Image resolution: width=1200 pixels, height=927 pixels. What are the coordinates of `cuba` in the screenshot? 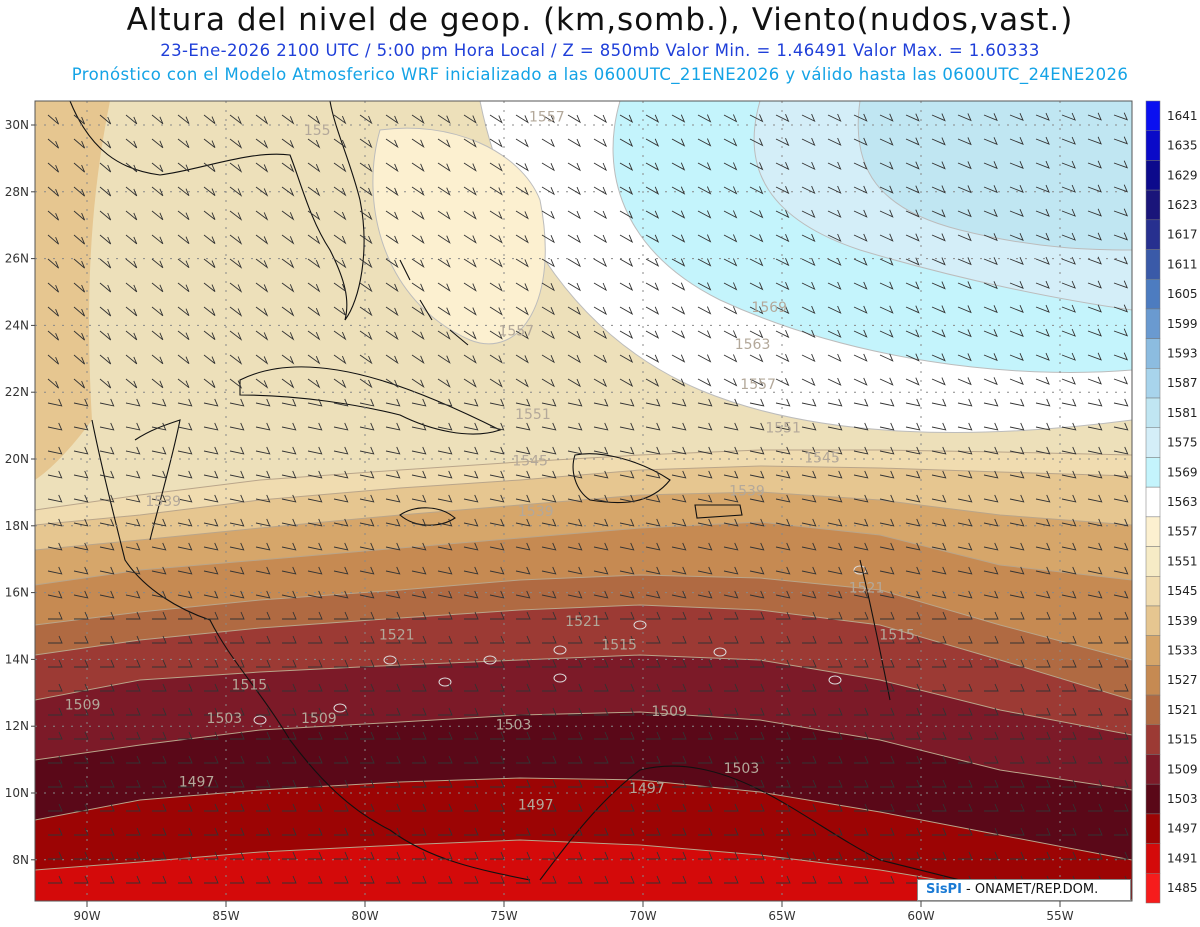 It's located at (370, 400).